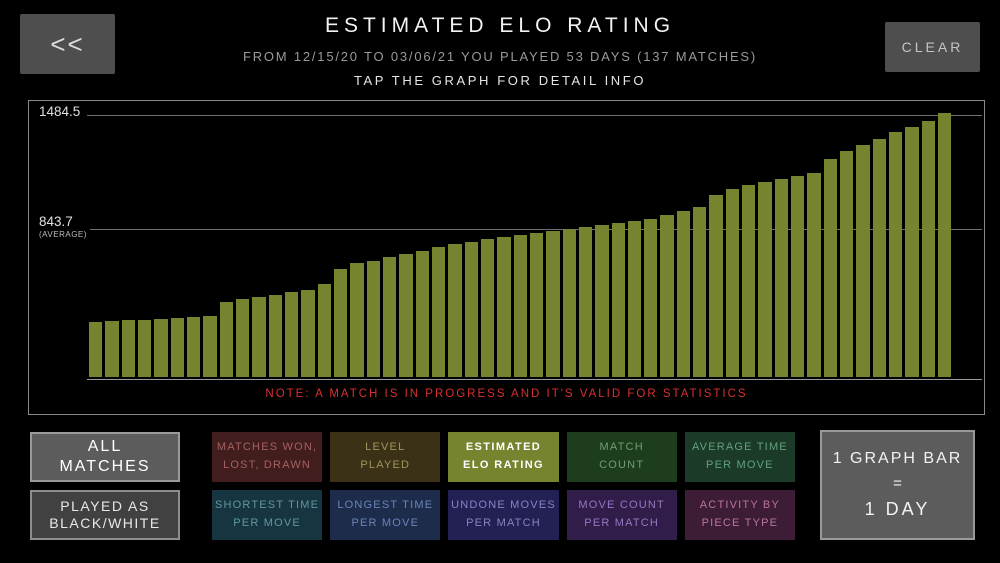 This screenshot has height=563, width=1000. I want to click on category-button: ESTIMATED ELO RATING, so click(503, 457).